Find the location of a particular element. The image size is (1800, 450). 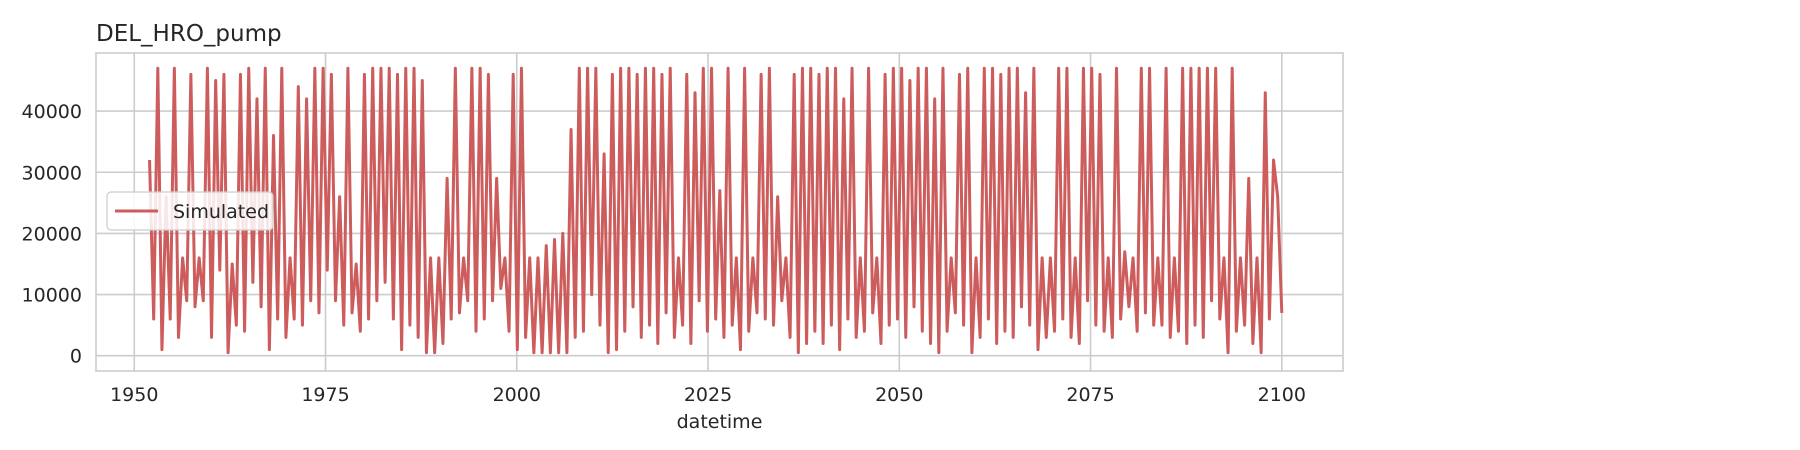

legend-box is located at coordinates (190, 211).